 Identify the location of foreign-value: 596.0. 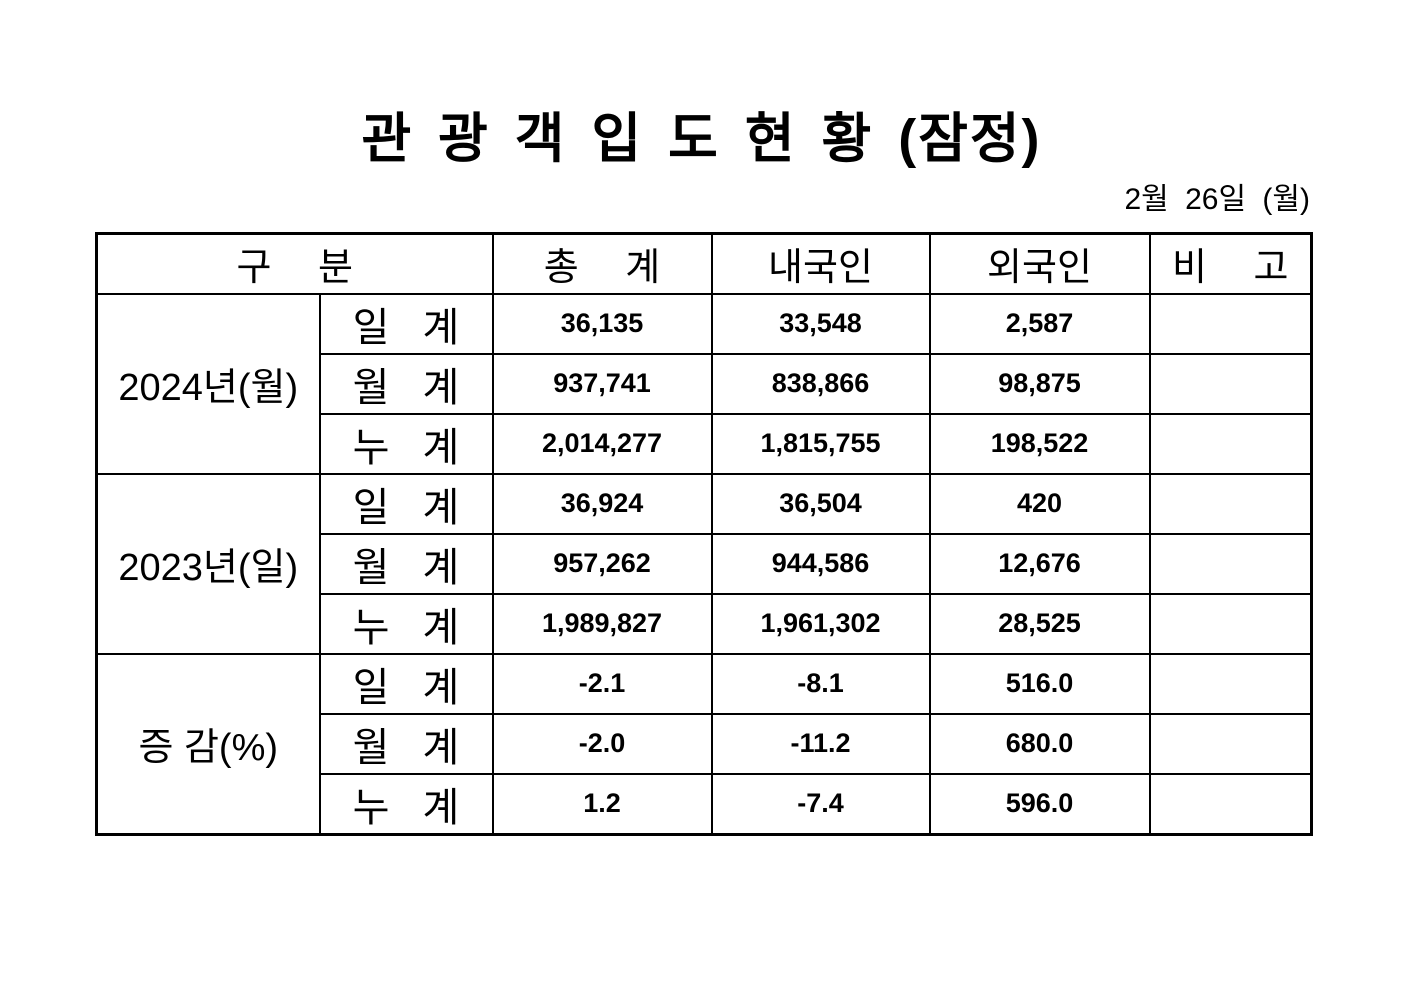
(1039, 803).